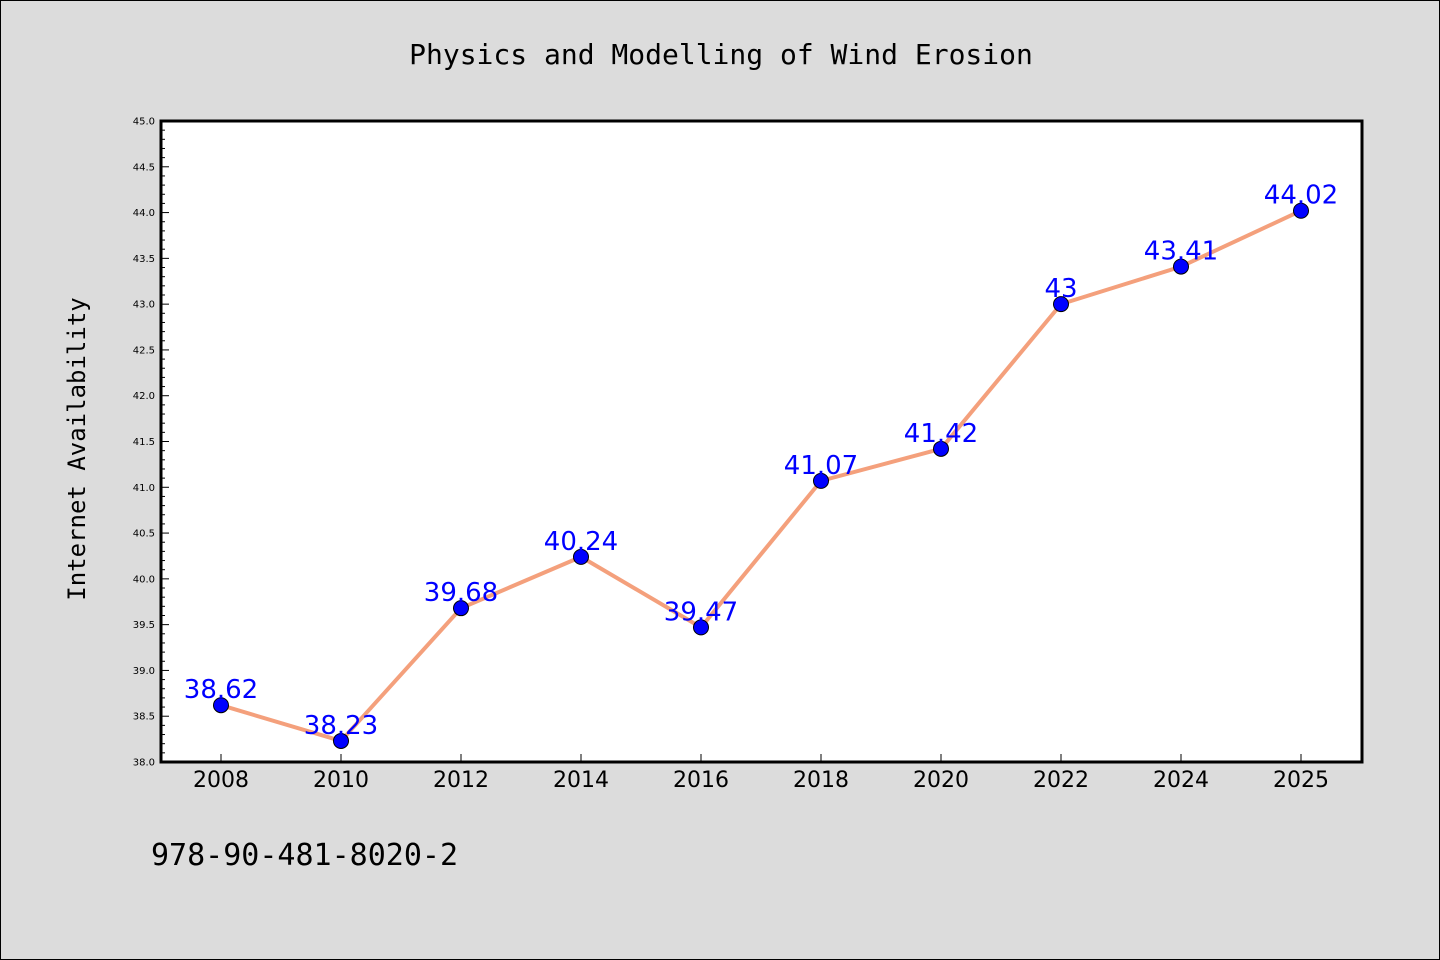 Image resolution: width=1440 pixels, height=960 pixels. Describe the element at coordinates (144, 350) in the screenshot. I see `y-tick-label: 42.5` at that location.